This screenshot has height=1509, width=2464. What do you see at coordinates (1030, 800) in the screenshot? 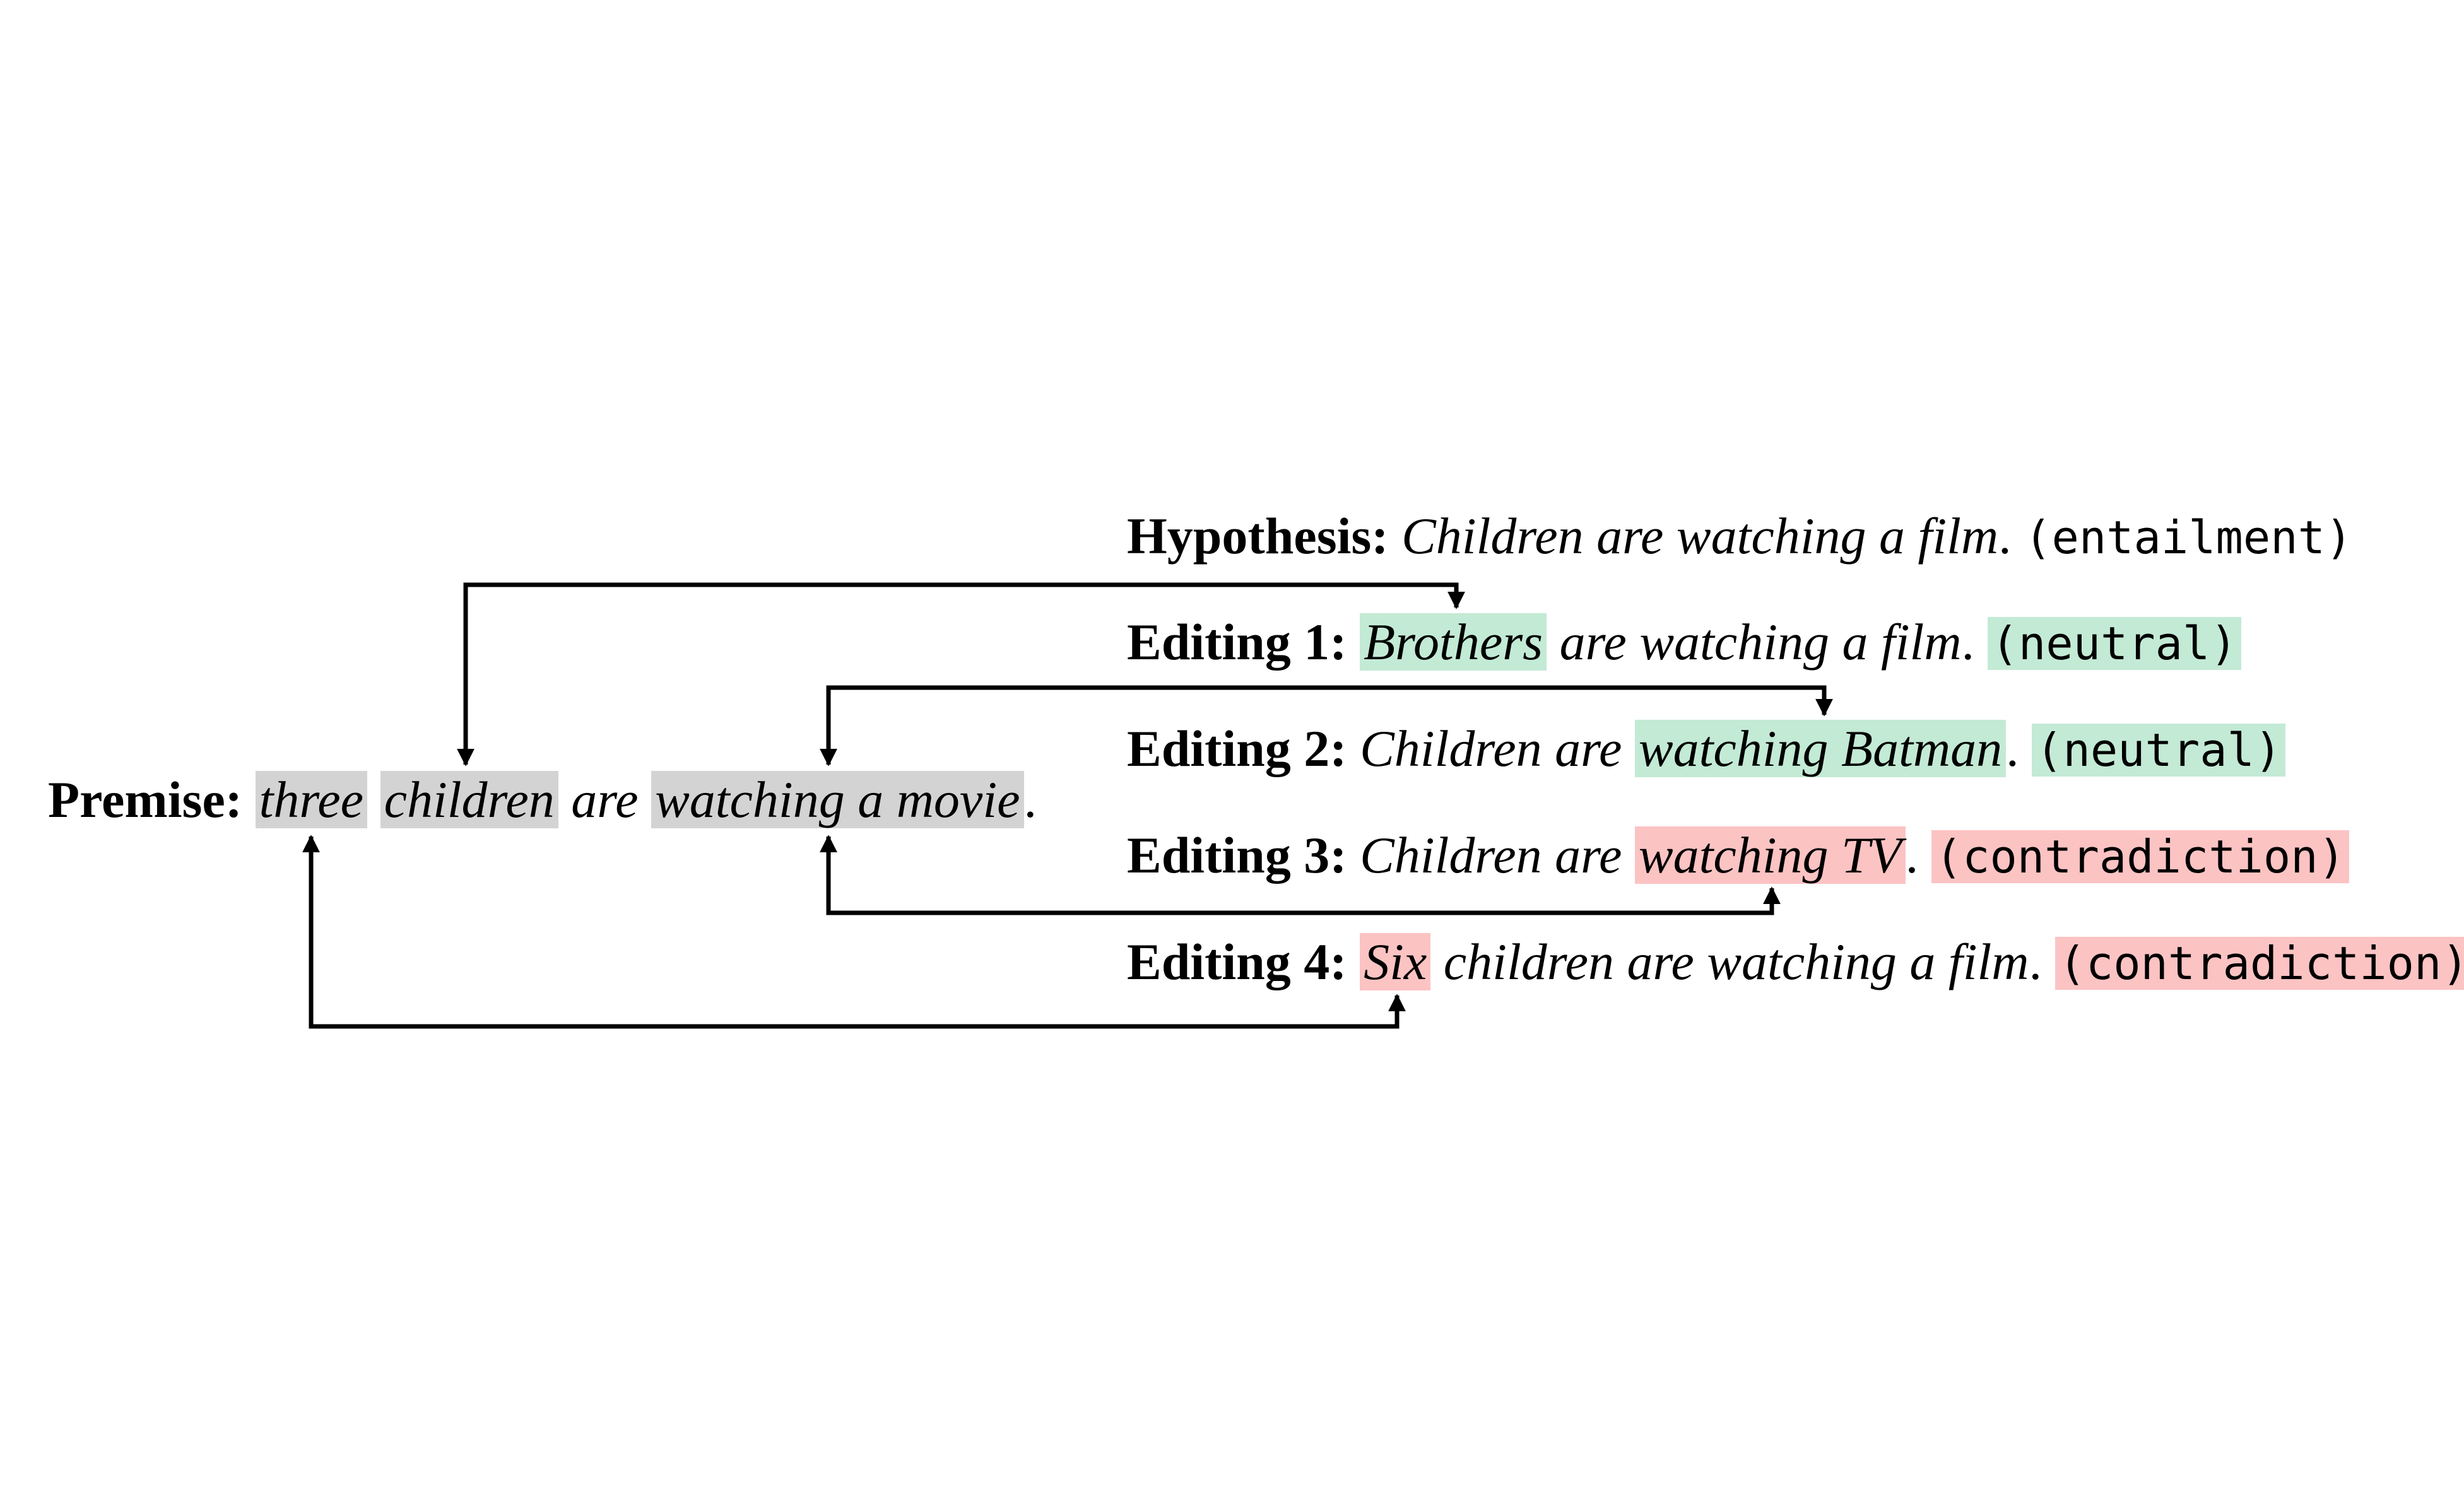
I see `premise-period: .` at bounding box center [1030, 800].